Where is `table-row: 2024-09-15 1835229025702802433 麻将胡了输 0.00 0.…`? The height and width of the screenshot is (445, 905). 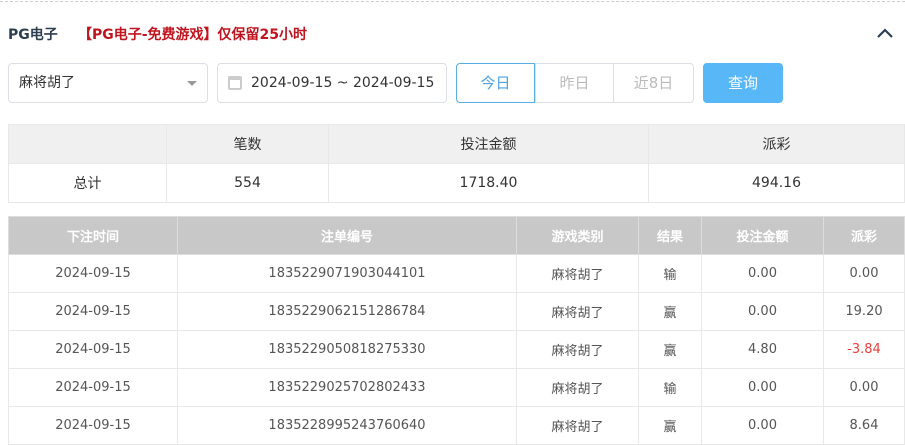 table-row: 2024-09-15 1835229025702802433 麻将胡了输 0.00 0.… is located at coordinates (456, 387).